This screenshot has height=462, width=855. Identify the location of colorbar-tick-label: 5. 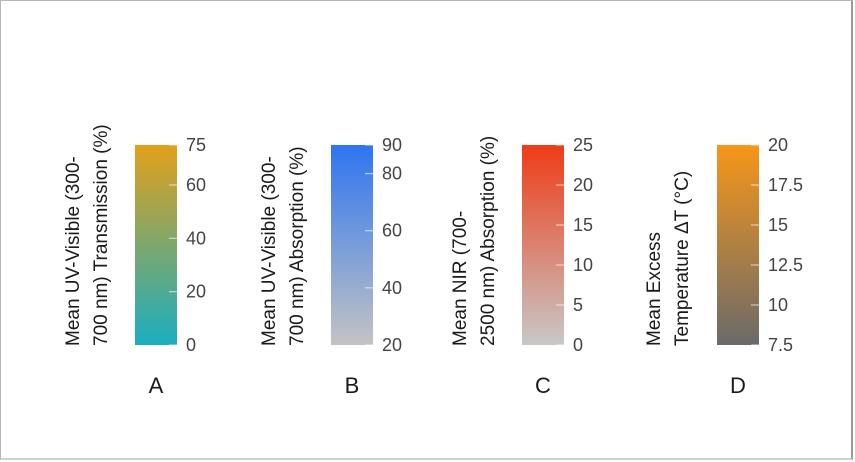
(578, 305).